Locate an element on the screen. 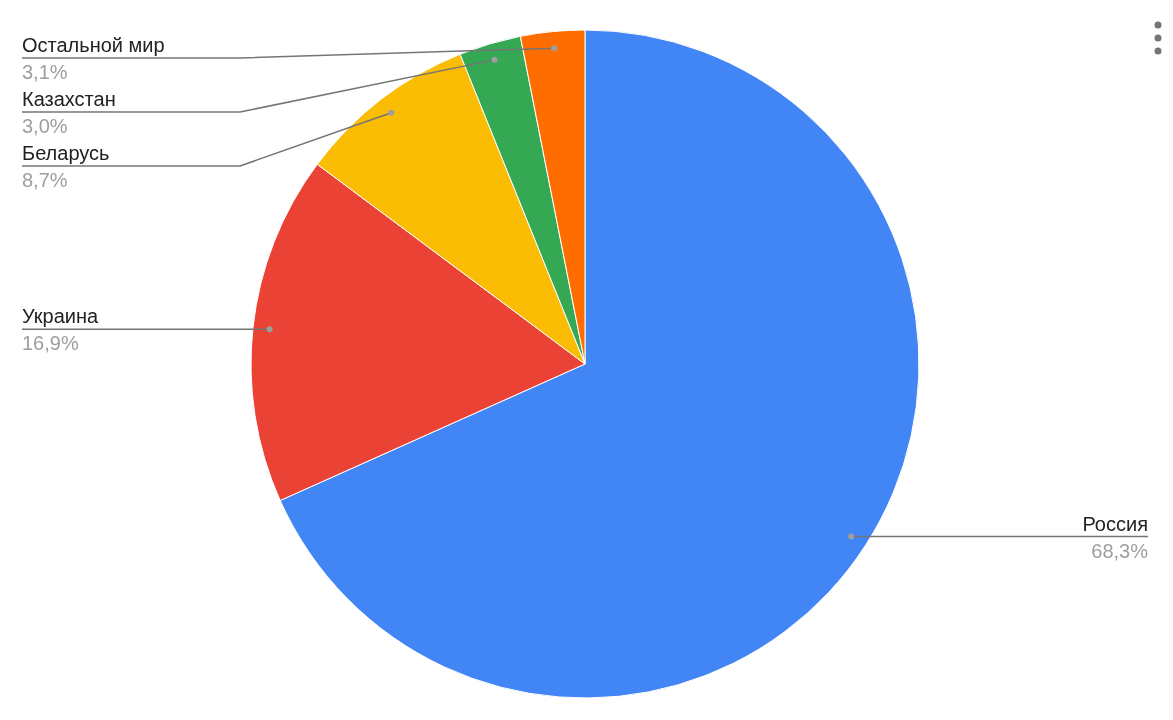 This screenshot has width=1173, height=720. data-label: 68,3% is located at coordinates (1120, 550).